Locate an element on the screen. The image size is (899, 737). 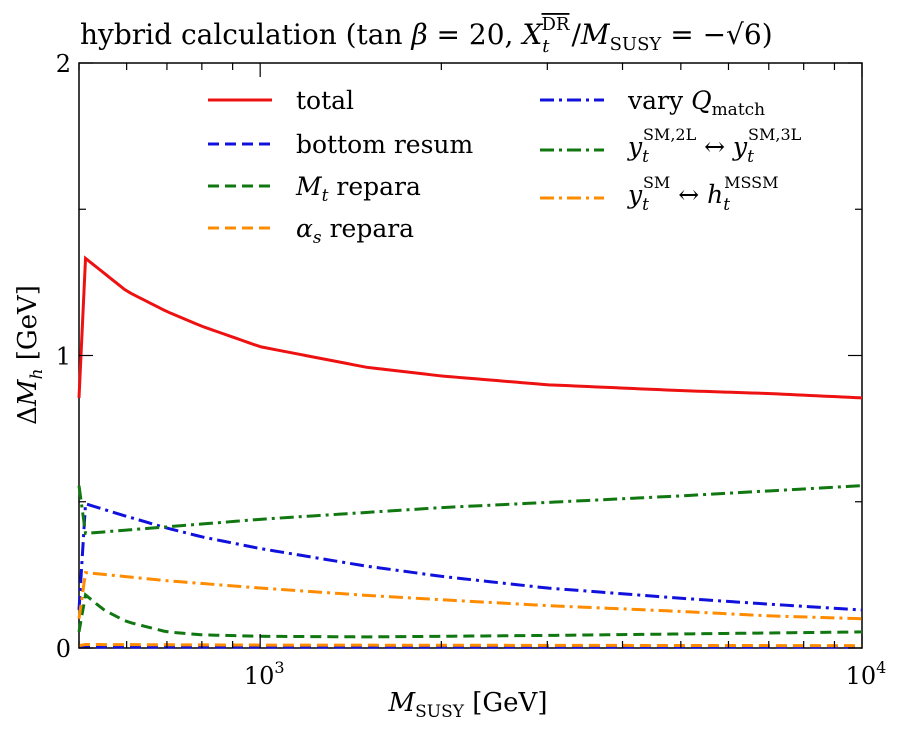
legend-label-mt-repara: Mt repara is located at coordinates (358, 189).